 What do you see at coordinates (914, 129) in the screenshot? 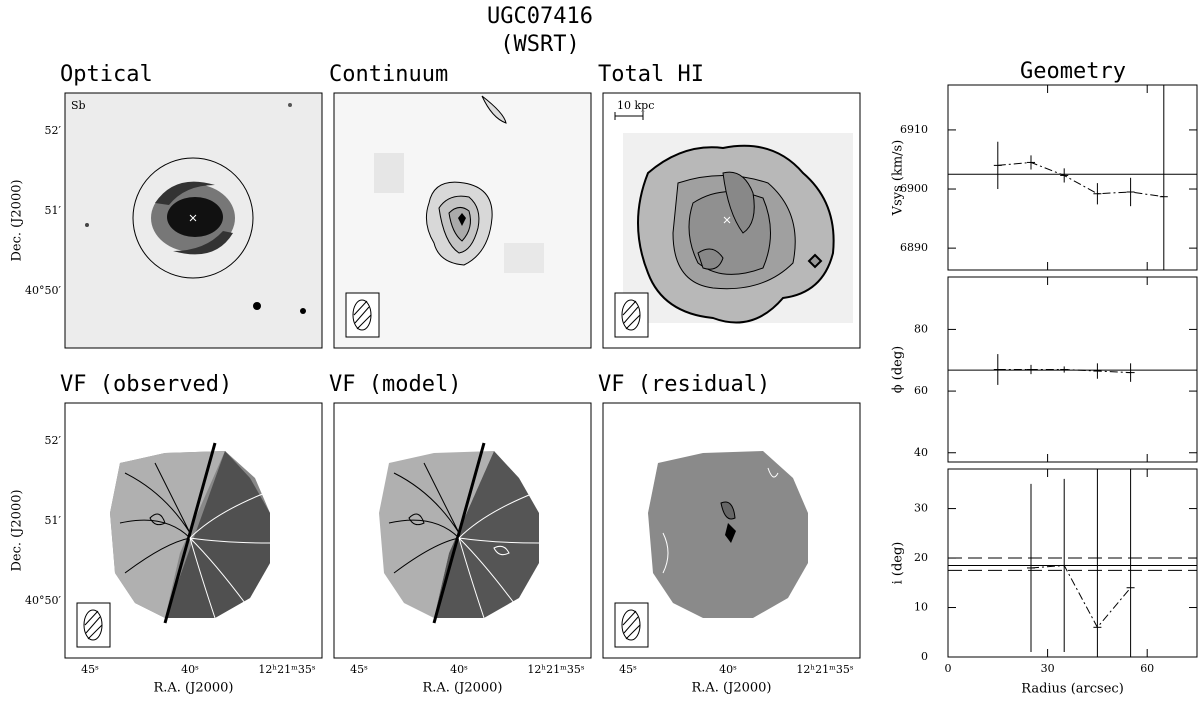
I see `y-tick-label: 6910` at bounding box center [914, 129].